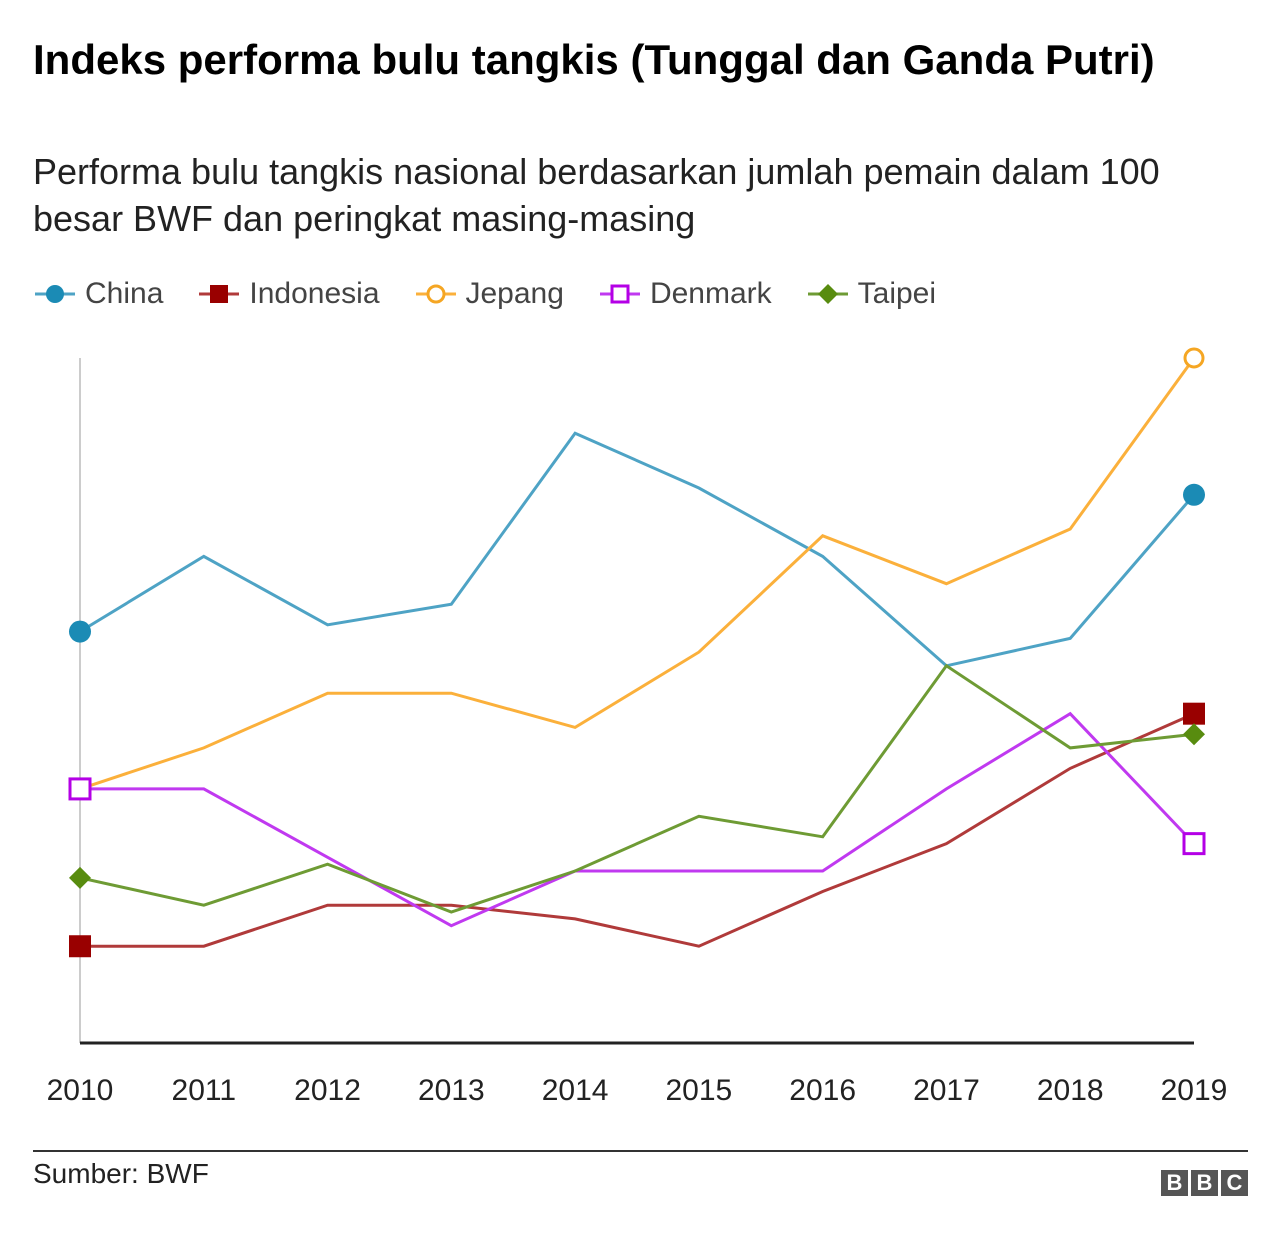 This screenshot has width=1280, height=1238. What do you see at coordinates (80, 1090) in the screenshot?
I see `x-tick-label: 2010` at bounding box center [80, 1090].